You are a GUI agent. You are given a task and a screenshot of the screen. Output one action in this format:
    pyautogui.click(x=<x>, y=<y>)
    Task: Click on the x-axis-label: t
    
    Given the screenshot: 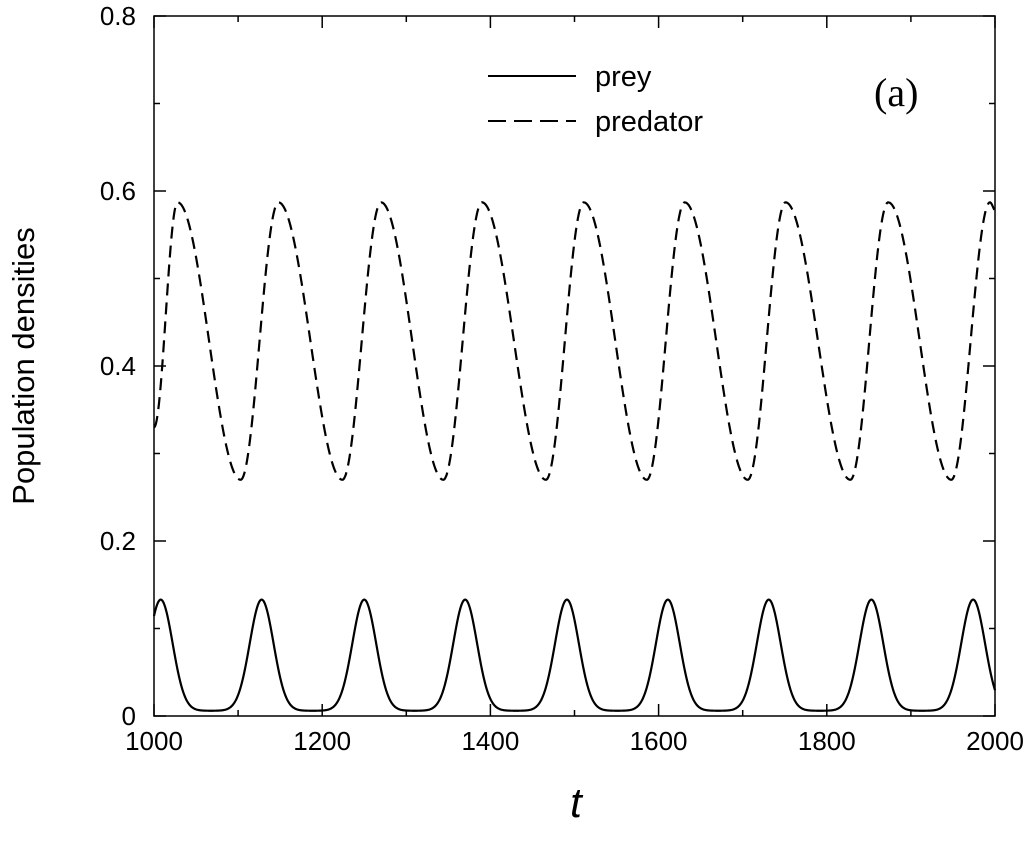 What is the action you would take?
    pyautogui.click(x=577, y=802)
    